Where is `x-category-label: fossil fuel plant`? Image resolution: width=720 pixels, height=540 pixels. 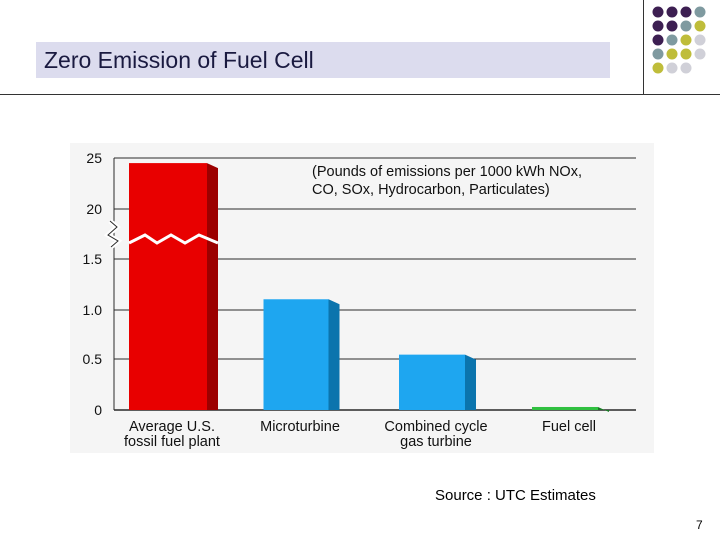
x-category-label: fossil fuel plant is located at coordinates (172, 442).